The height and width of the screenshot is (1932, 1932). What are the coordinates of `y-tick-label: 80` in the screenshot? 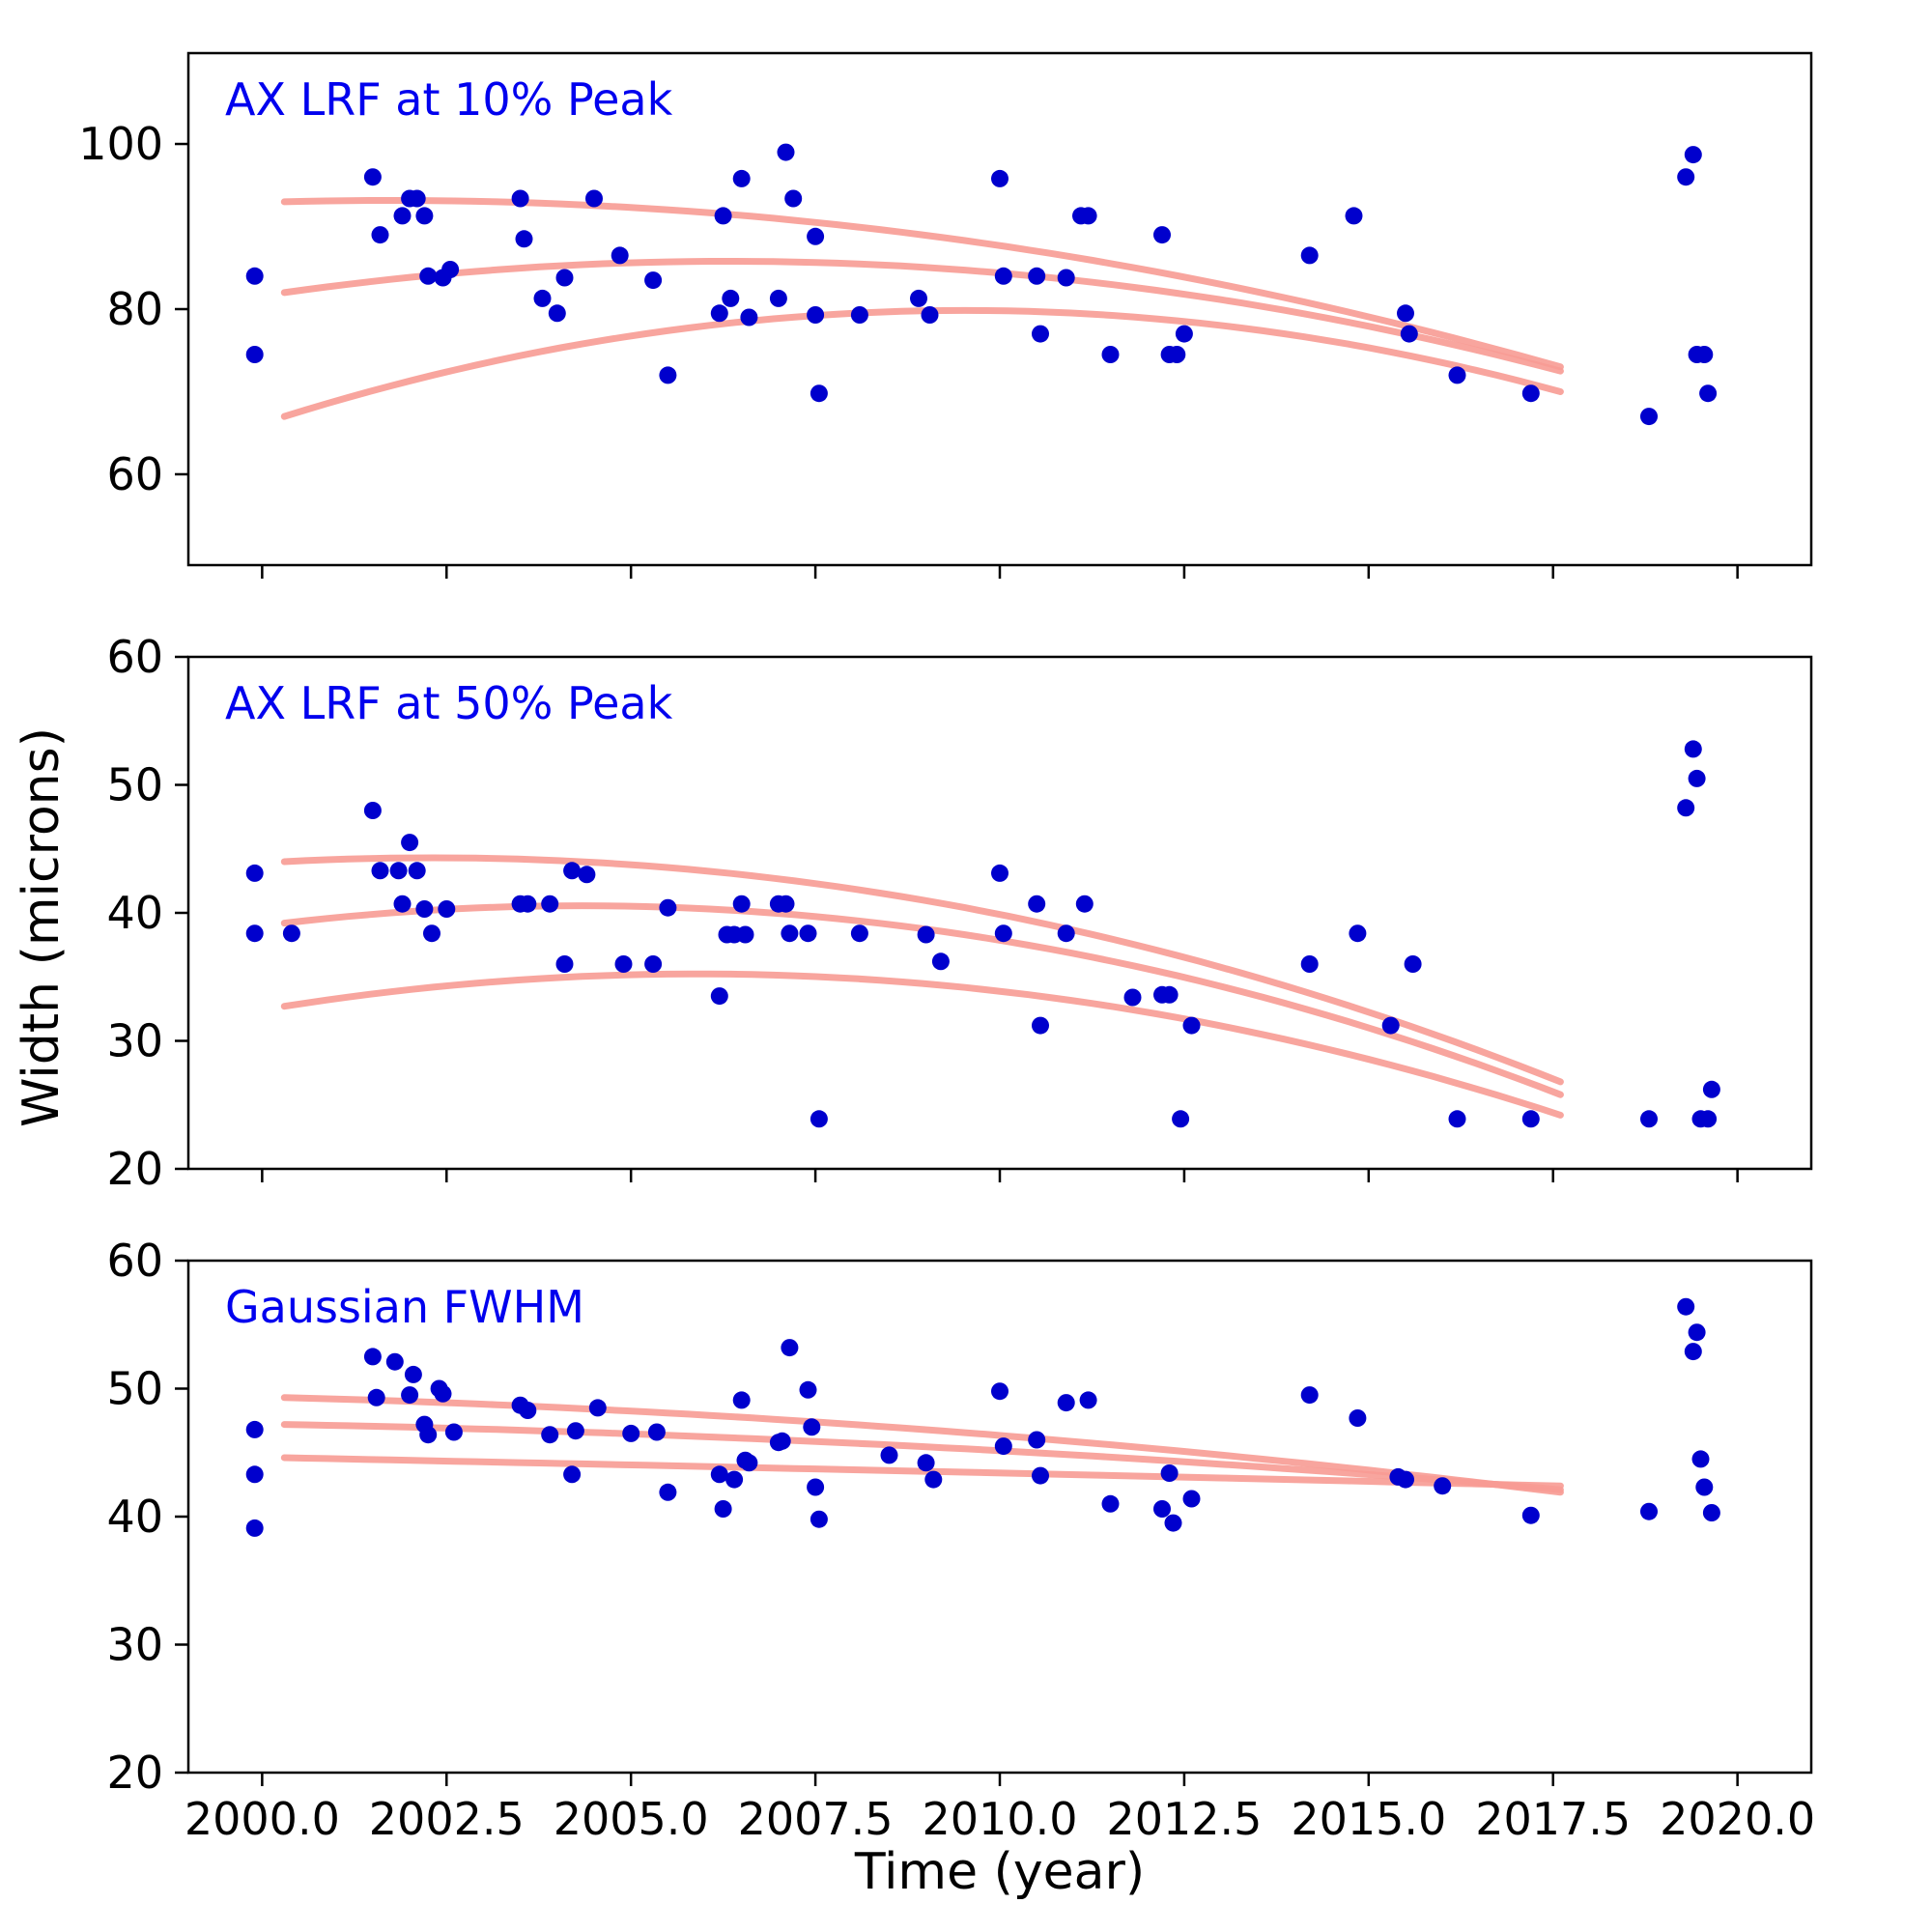 It's located at (134, 309).